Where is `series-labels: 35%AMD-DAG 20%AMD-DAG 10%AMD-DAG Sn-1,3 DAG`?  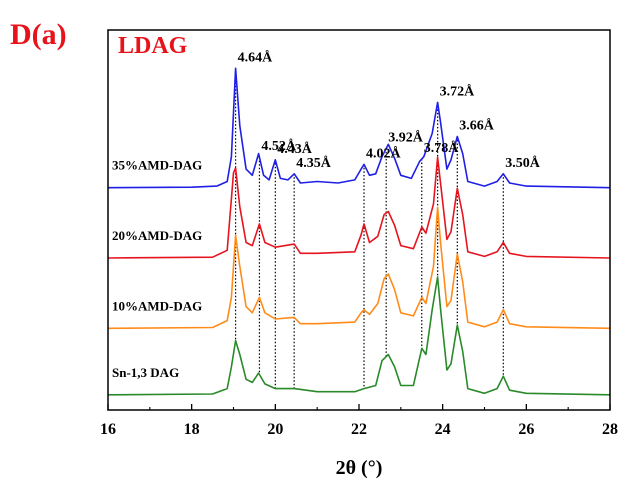 series-labels: 35%AMD-DAG 20%AMD-DAG 10%AMD-DAG Sn-1,3 DAG is located at coordinates (157, 269).